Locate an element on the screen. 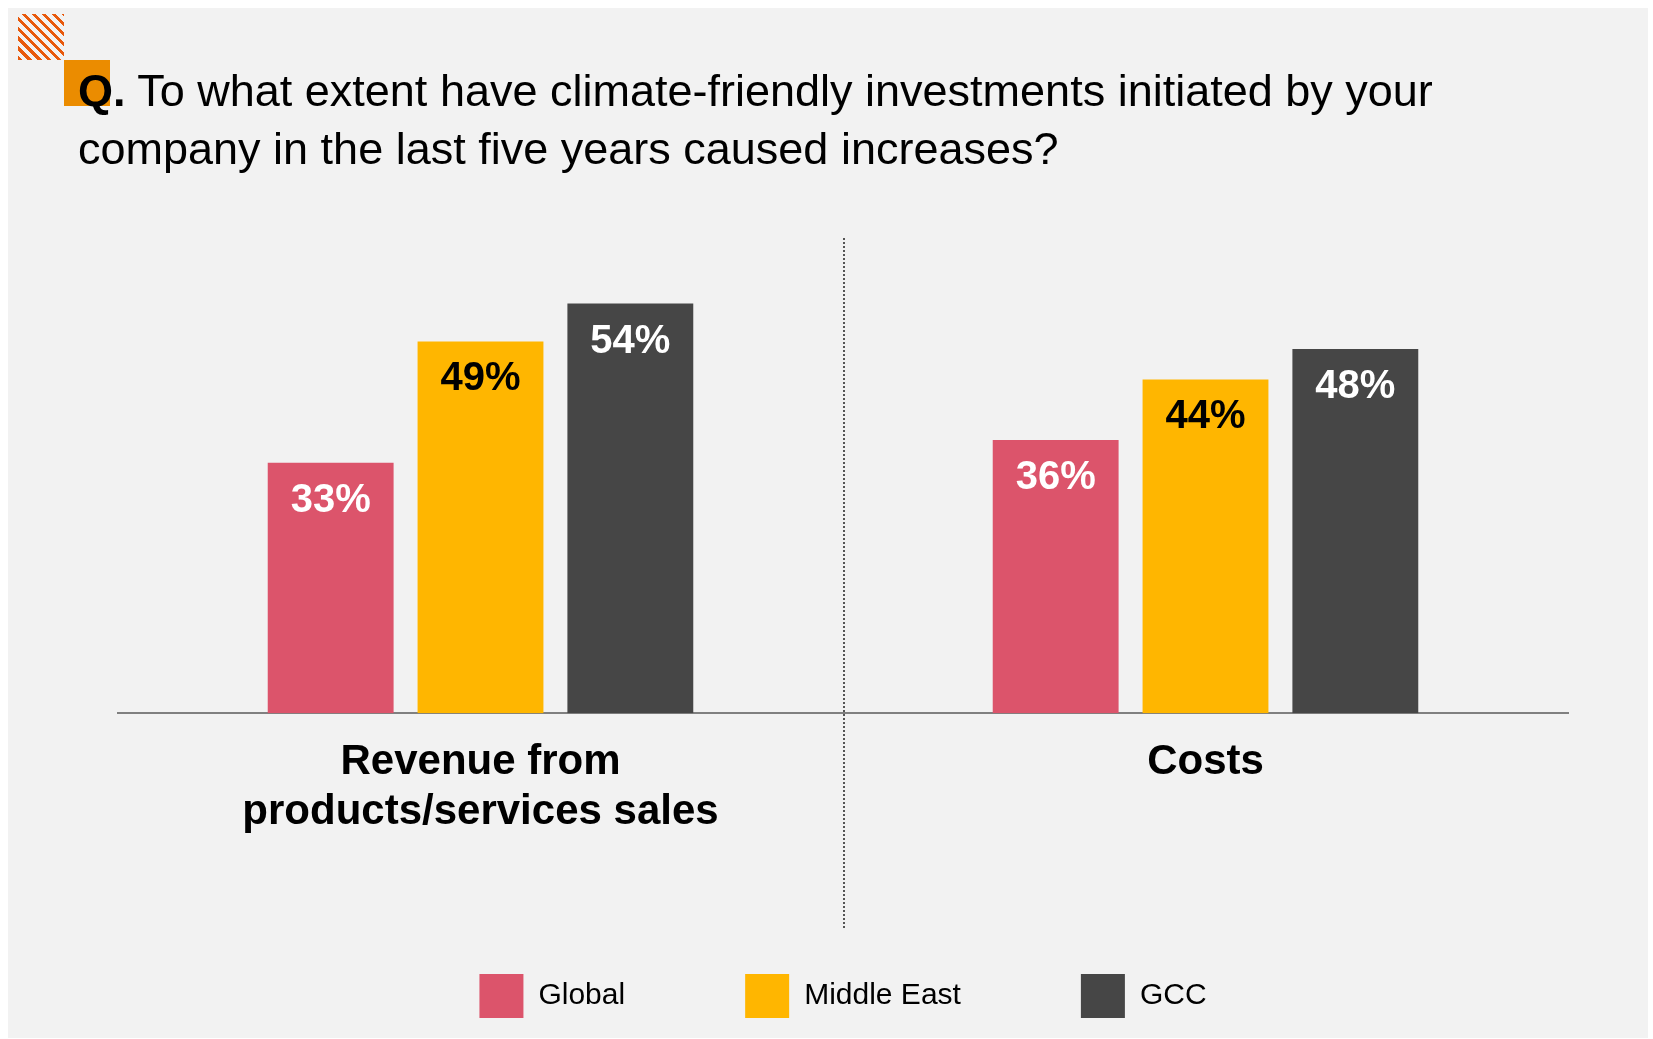  data-label: 48% is located at coordinates (1355, 384).